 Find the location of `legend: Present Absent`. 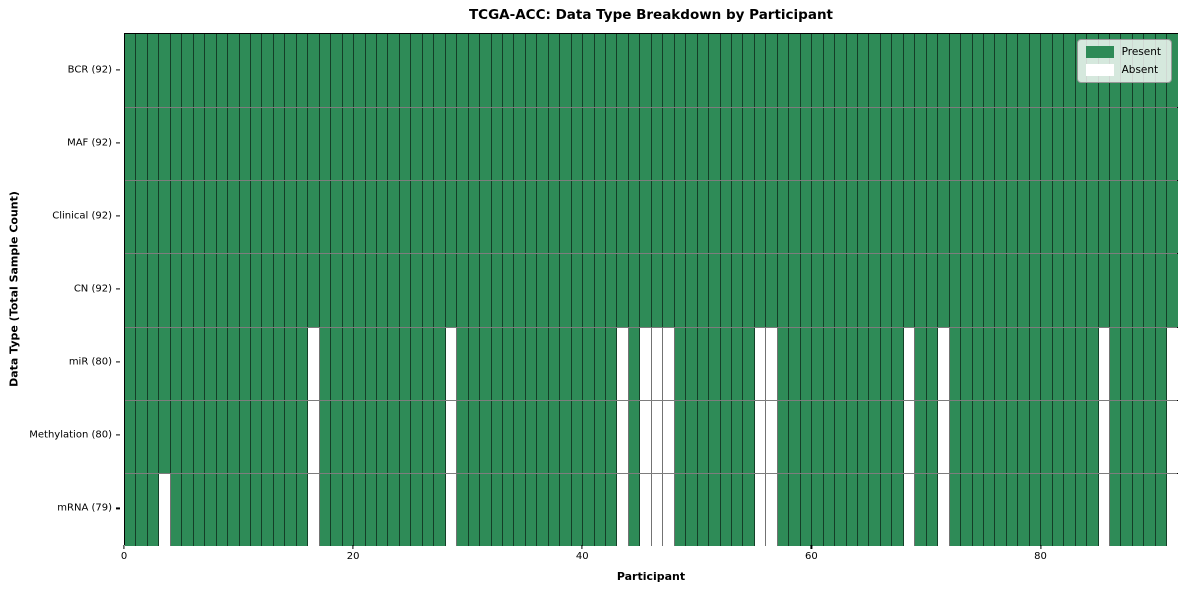

legend: Present Absent is located at coordinates (1124, 61).